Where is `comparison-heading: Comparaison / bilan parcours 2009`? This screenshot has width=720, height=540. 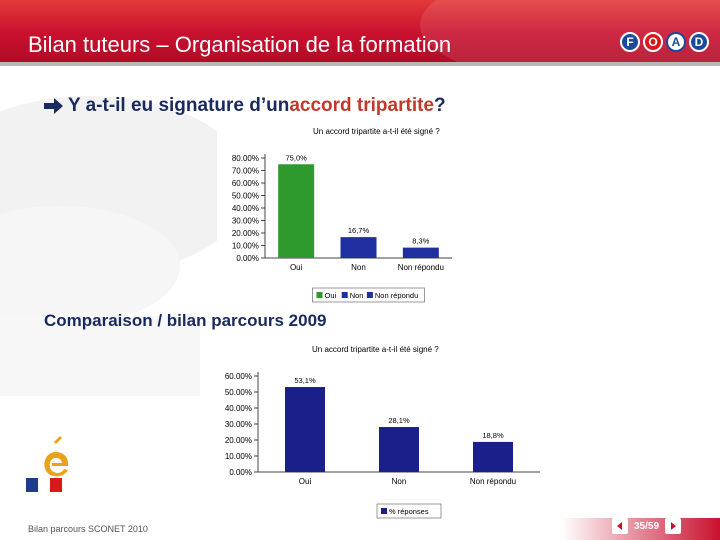 comparison-heading: Comparaison / bilan parcours 2009 is located at coordinates (185, 320).